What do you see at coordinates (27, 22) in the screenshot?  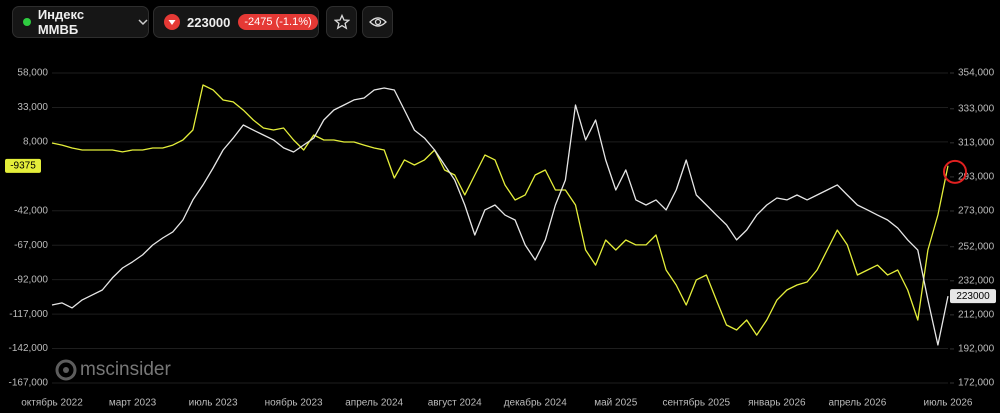 I see `status-dot` at bounding box center [27, 22].